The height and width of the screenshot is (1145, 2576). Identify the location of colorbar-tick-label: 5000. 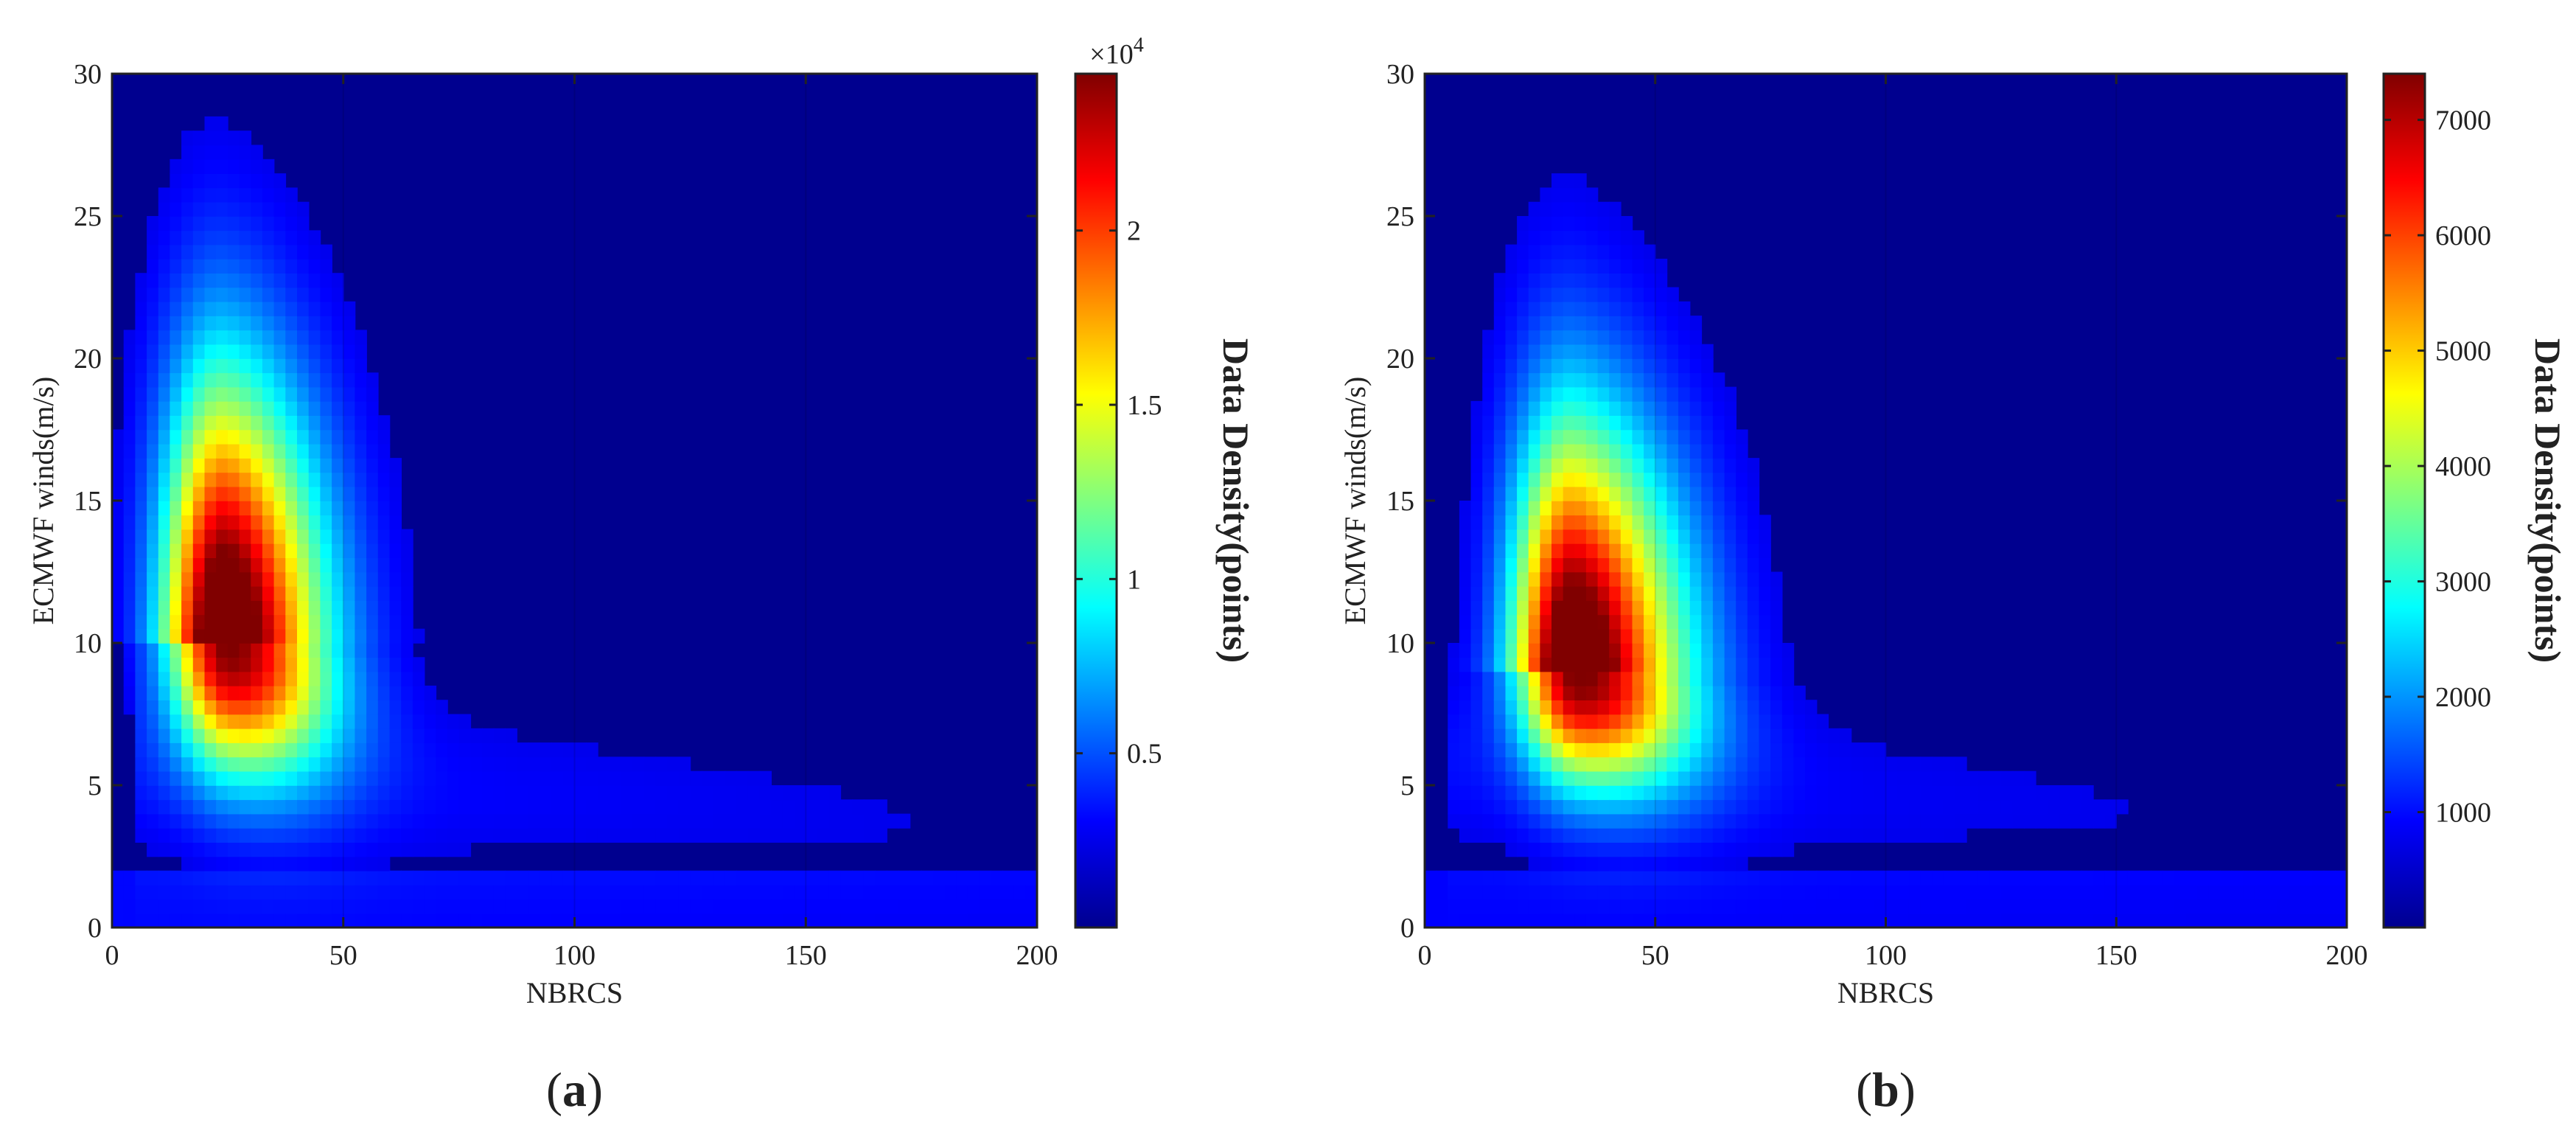
(2463, 351).